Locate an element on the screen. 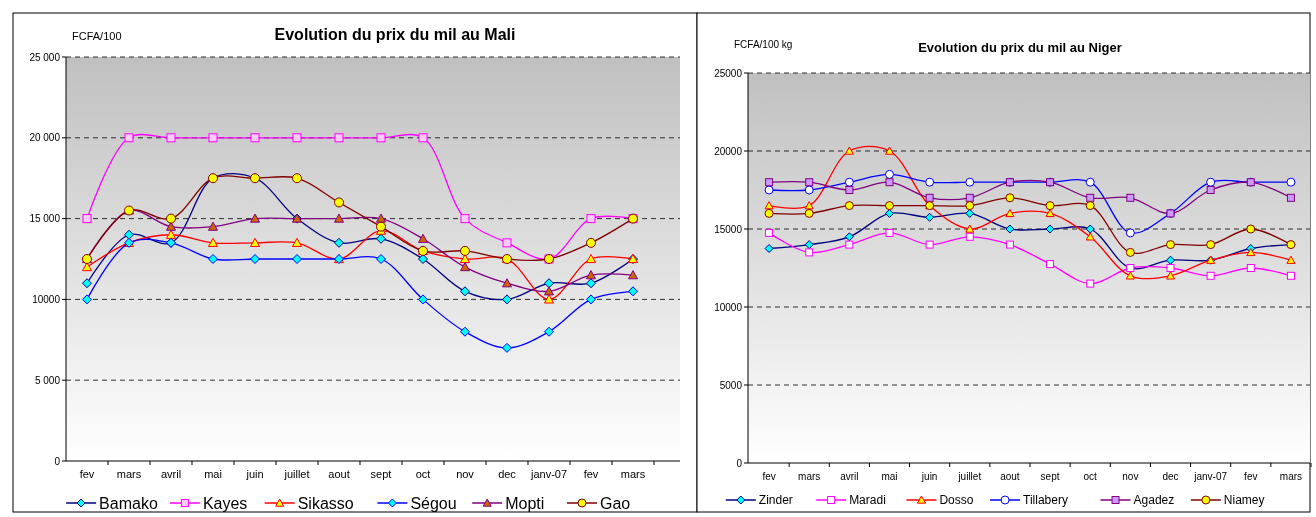  y-tick-label: 15 000 is located at coordinates (45, 219).